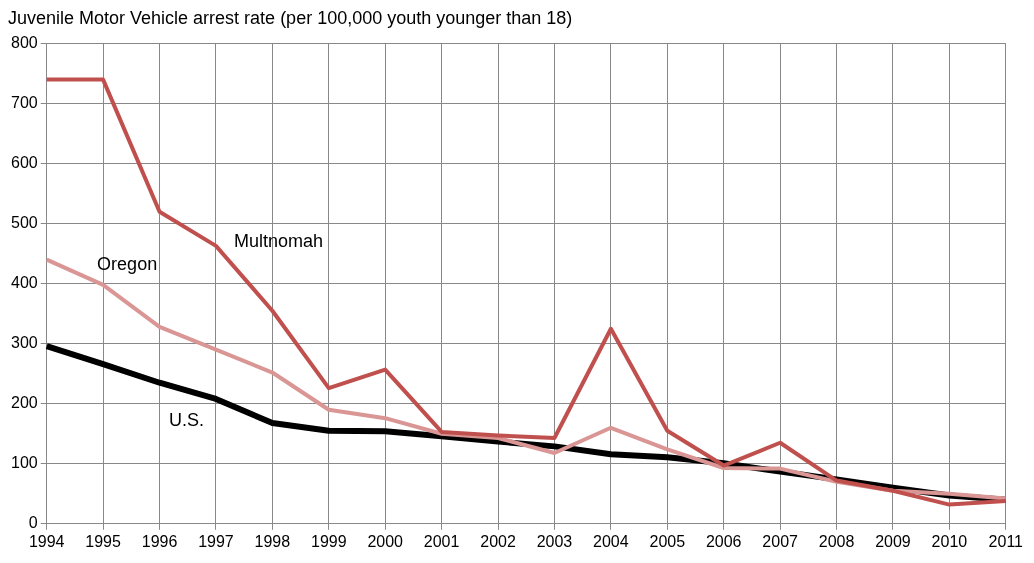 Image resolution: width=1034 pixels, height=563 pixels. I want to click on x-tick-label: 2000, so click(385, 541).